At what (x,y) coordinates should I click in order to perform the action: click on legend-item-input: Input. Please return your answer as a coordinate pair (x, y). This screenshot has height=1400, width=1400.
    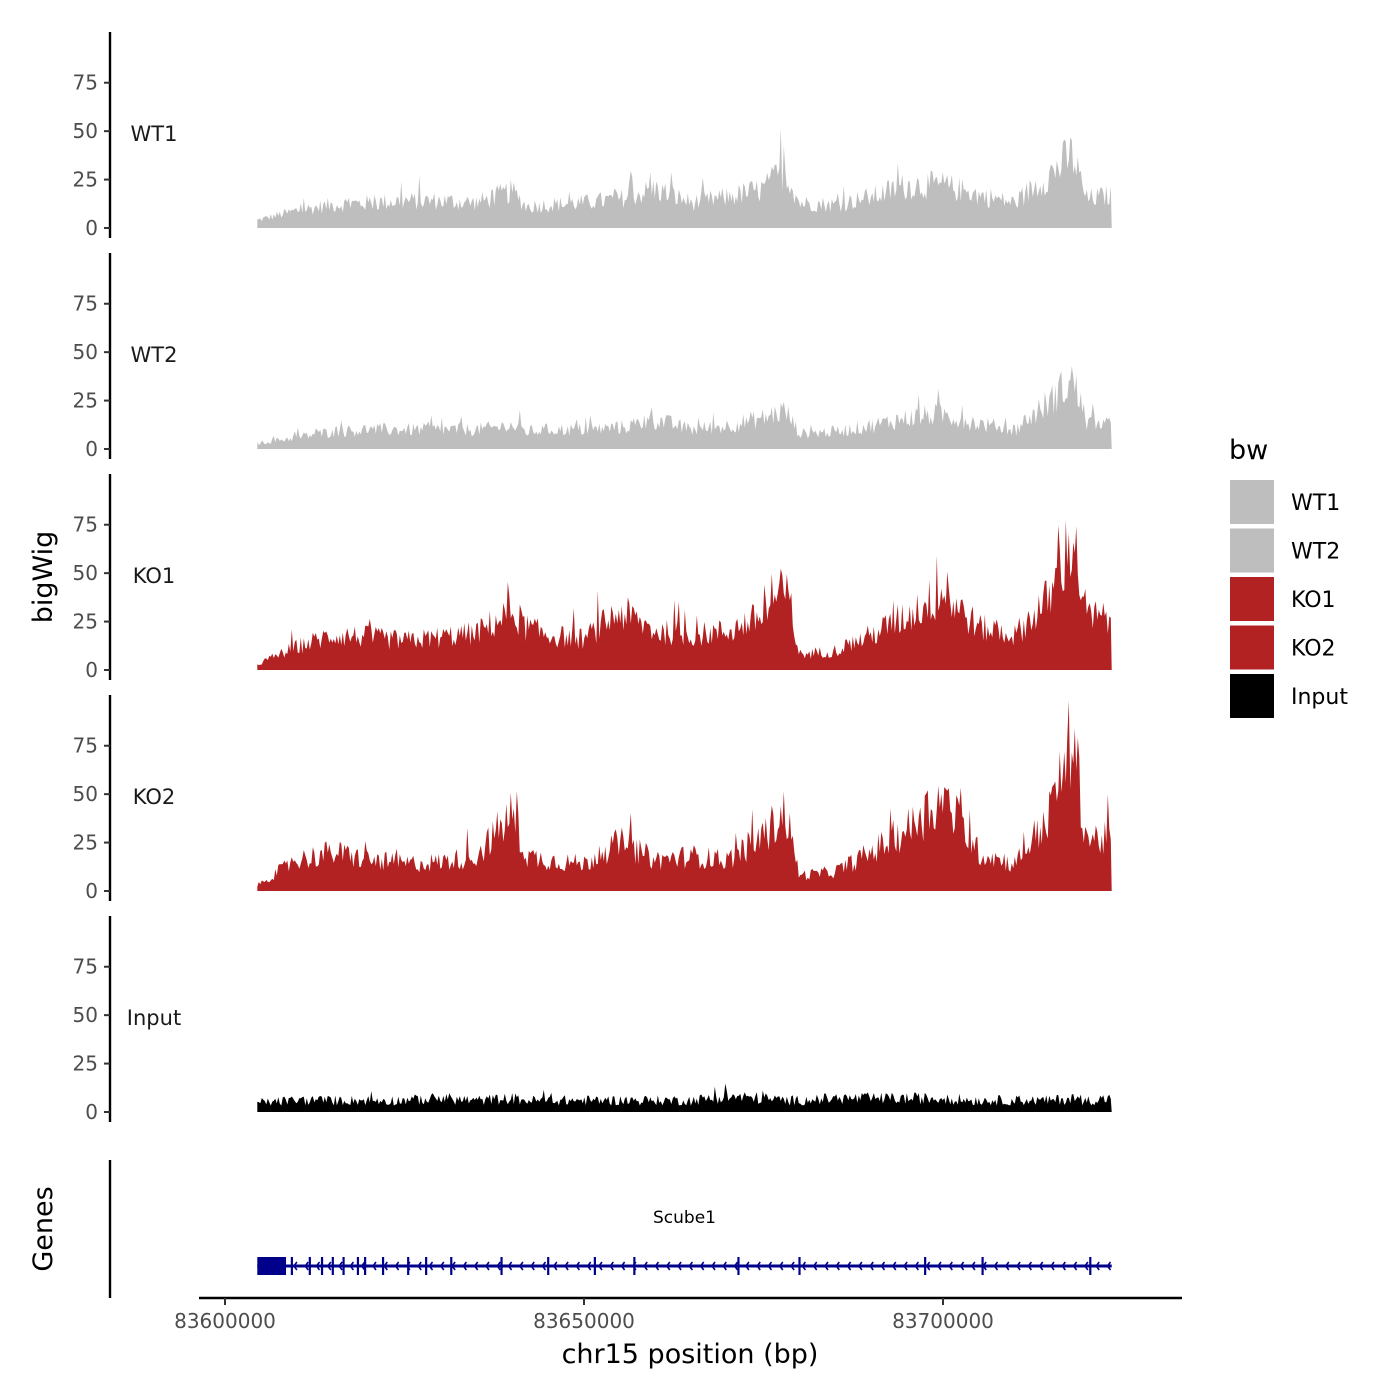
    Looking at the image, I should click on (1289, 696).